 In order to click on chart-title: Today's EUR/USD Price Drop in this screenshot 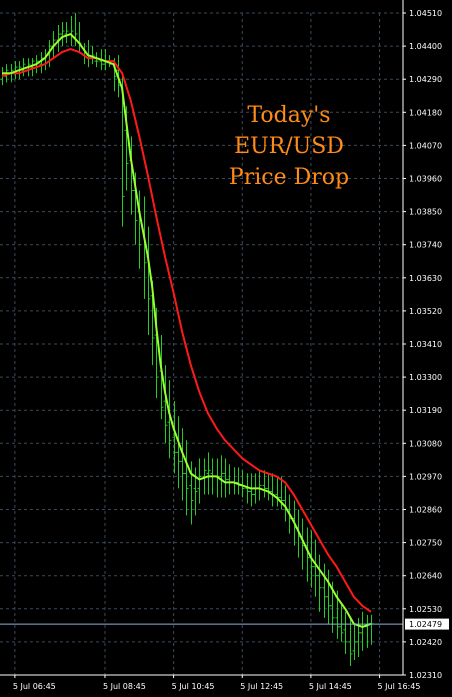, I will do `click(289, 146)`.